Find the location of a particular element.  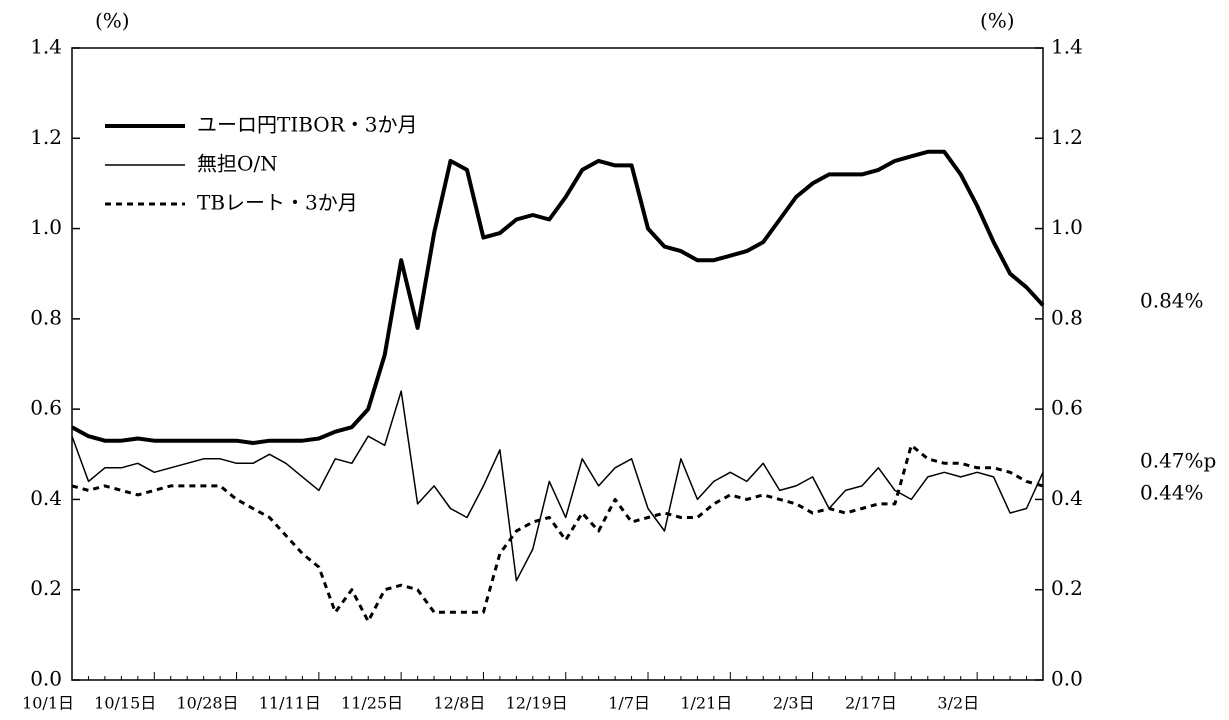

y-tick-label: 1.2 is located at coordinates (46, 137).